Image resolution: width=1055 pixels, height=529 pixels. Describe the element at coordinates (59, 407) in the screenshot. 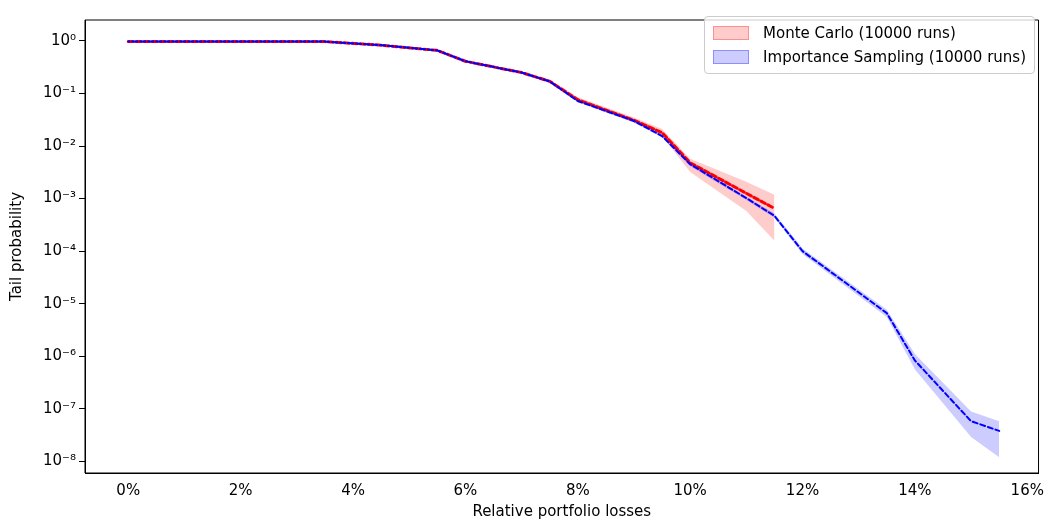

I see `y-tick-label: 10⁻⁷` at that location.